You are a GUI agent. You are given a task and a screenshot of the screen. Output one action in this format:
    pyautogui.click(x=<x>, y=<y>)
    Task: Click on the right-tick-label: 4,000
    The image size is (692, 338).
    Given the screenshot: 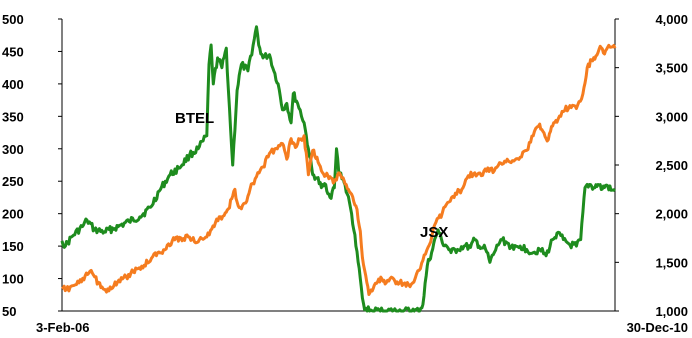 What is the action you would take?
    pyautogui.click(x=671, y=19)
    